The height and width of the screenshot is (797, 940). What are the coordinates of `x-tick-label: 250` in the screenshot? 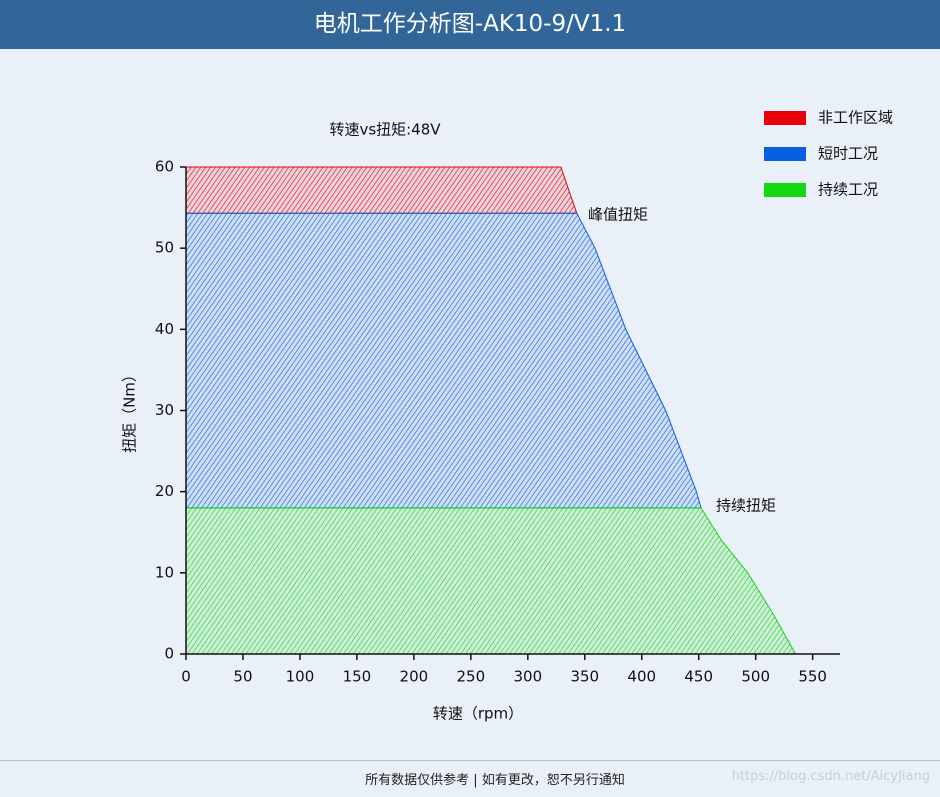 It's located at (471, 677).